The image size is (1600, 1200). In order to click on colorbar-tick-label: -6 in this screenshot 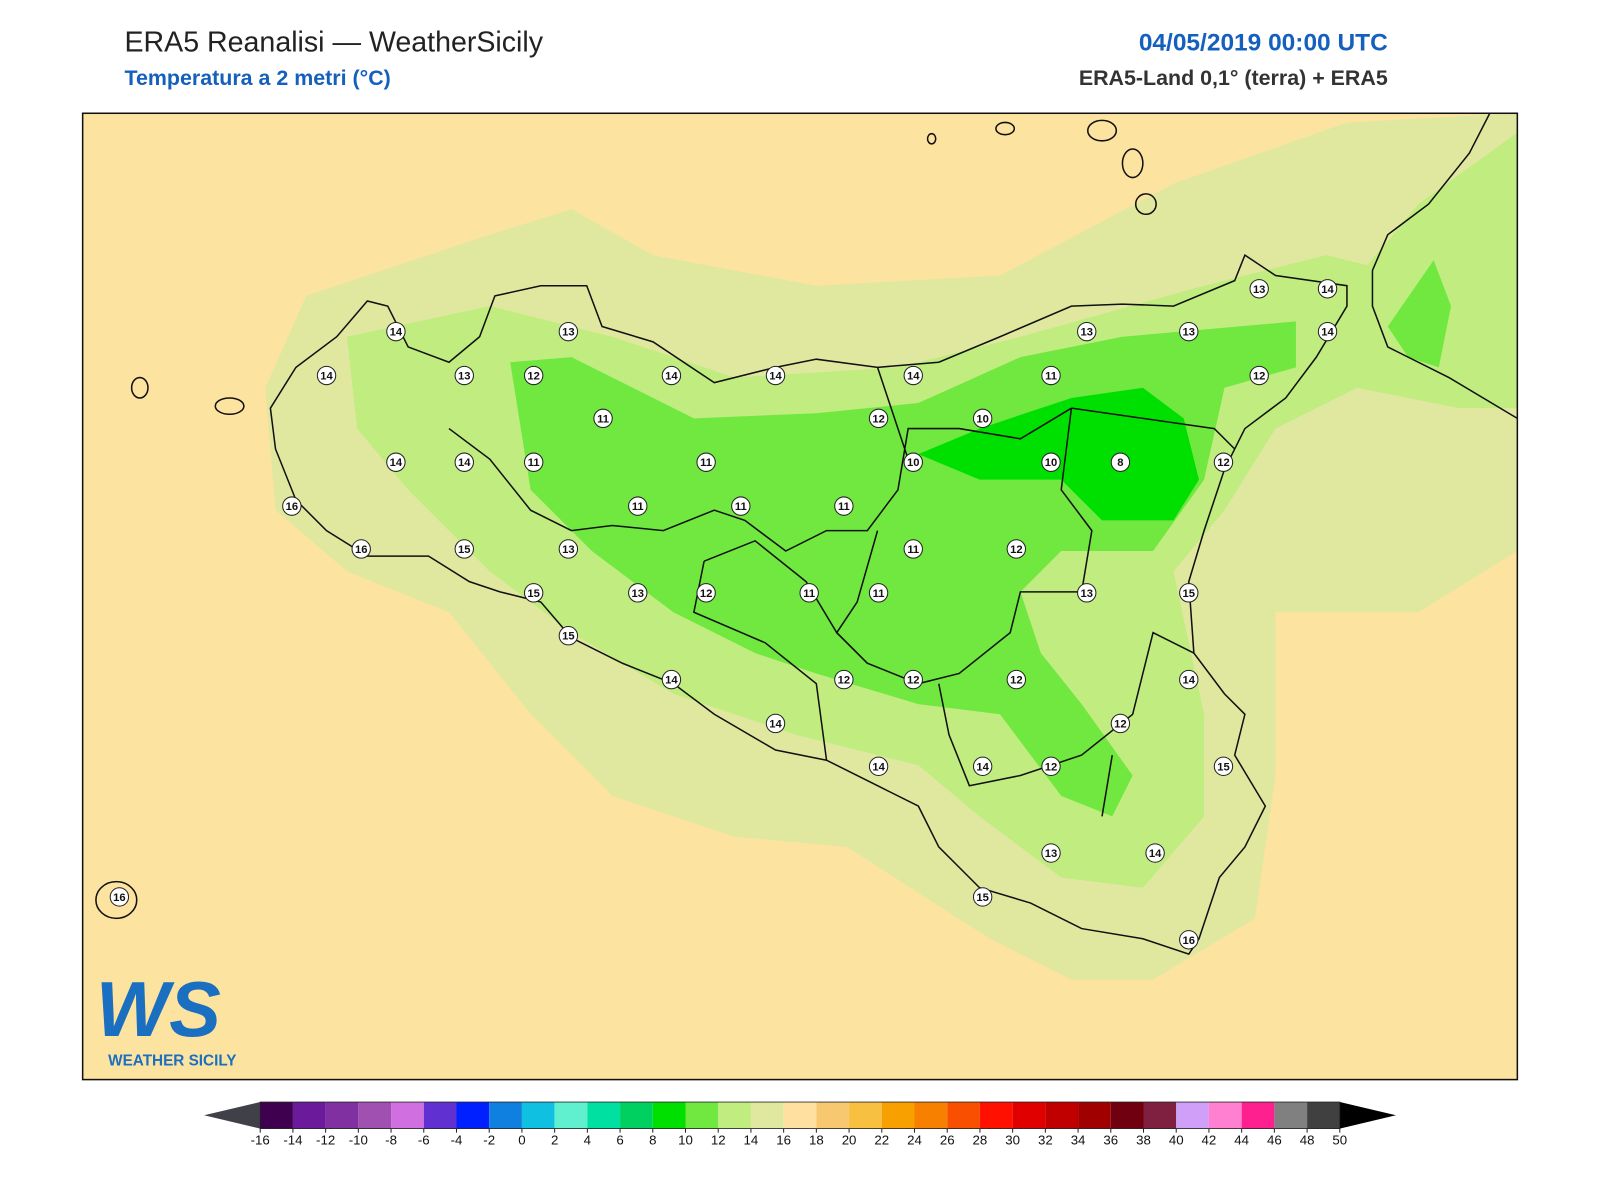, I will do `click(424, 1139)`.